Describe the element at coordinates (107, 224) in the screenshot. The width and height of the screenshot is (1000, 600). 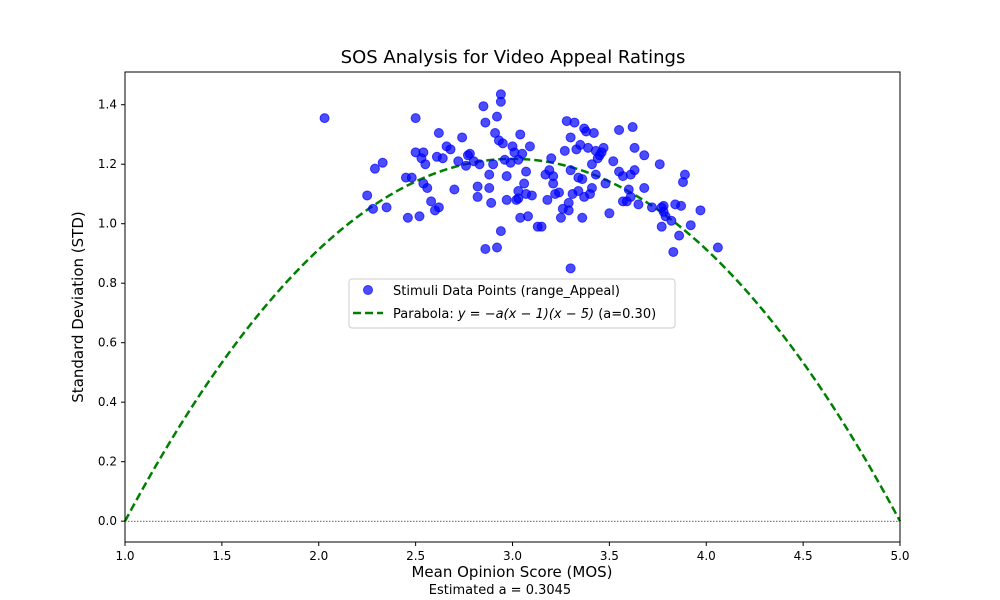
I see `y-tick-label: 1.0` at that location.